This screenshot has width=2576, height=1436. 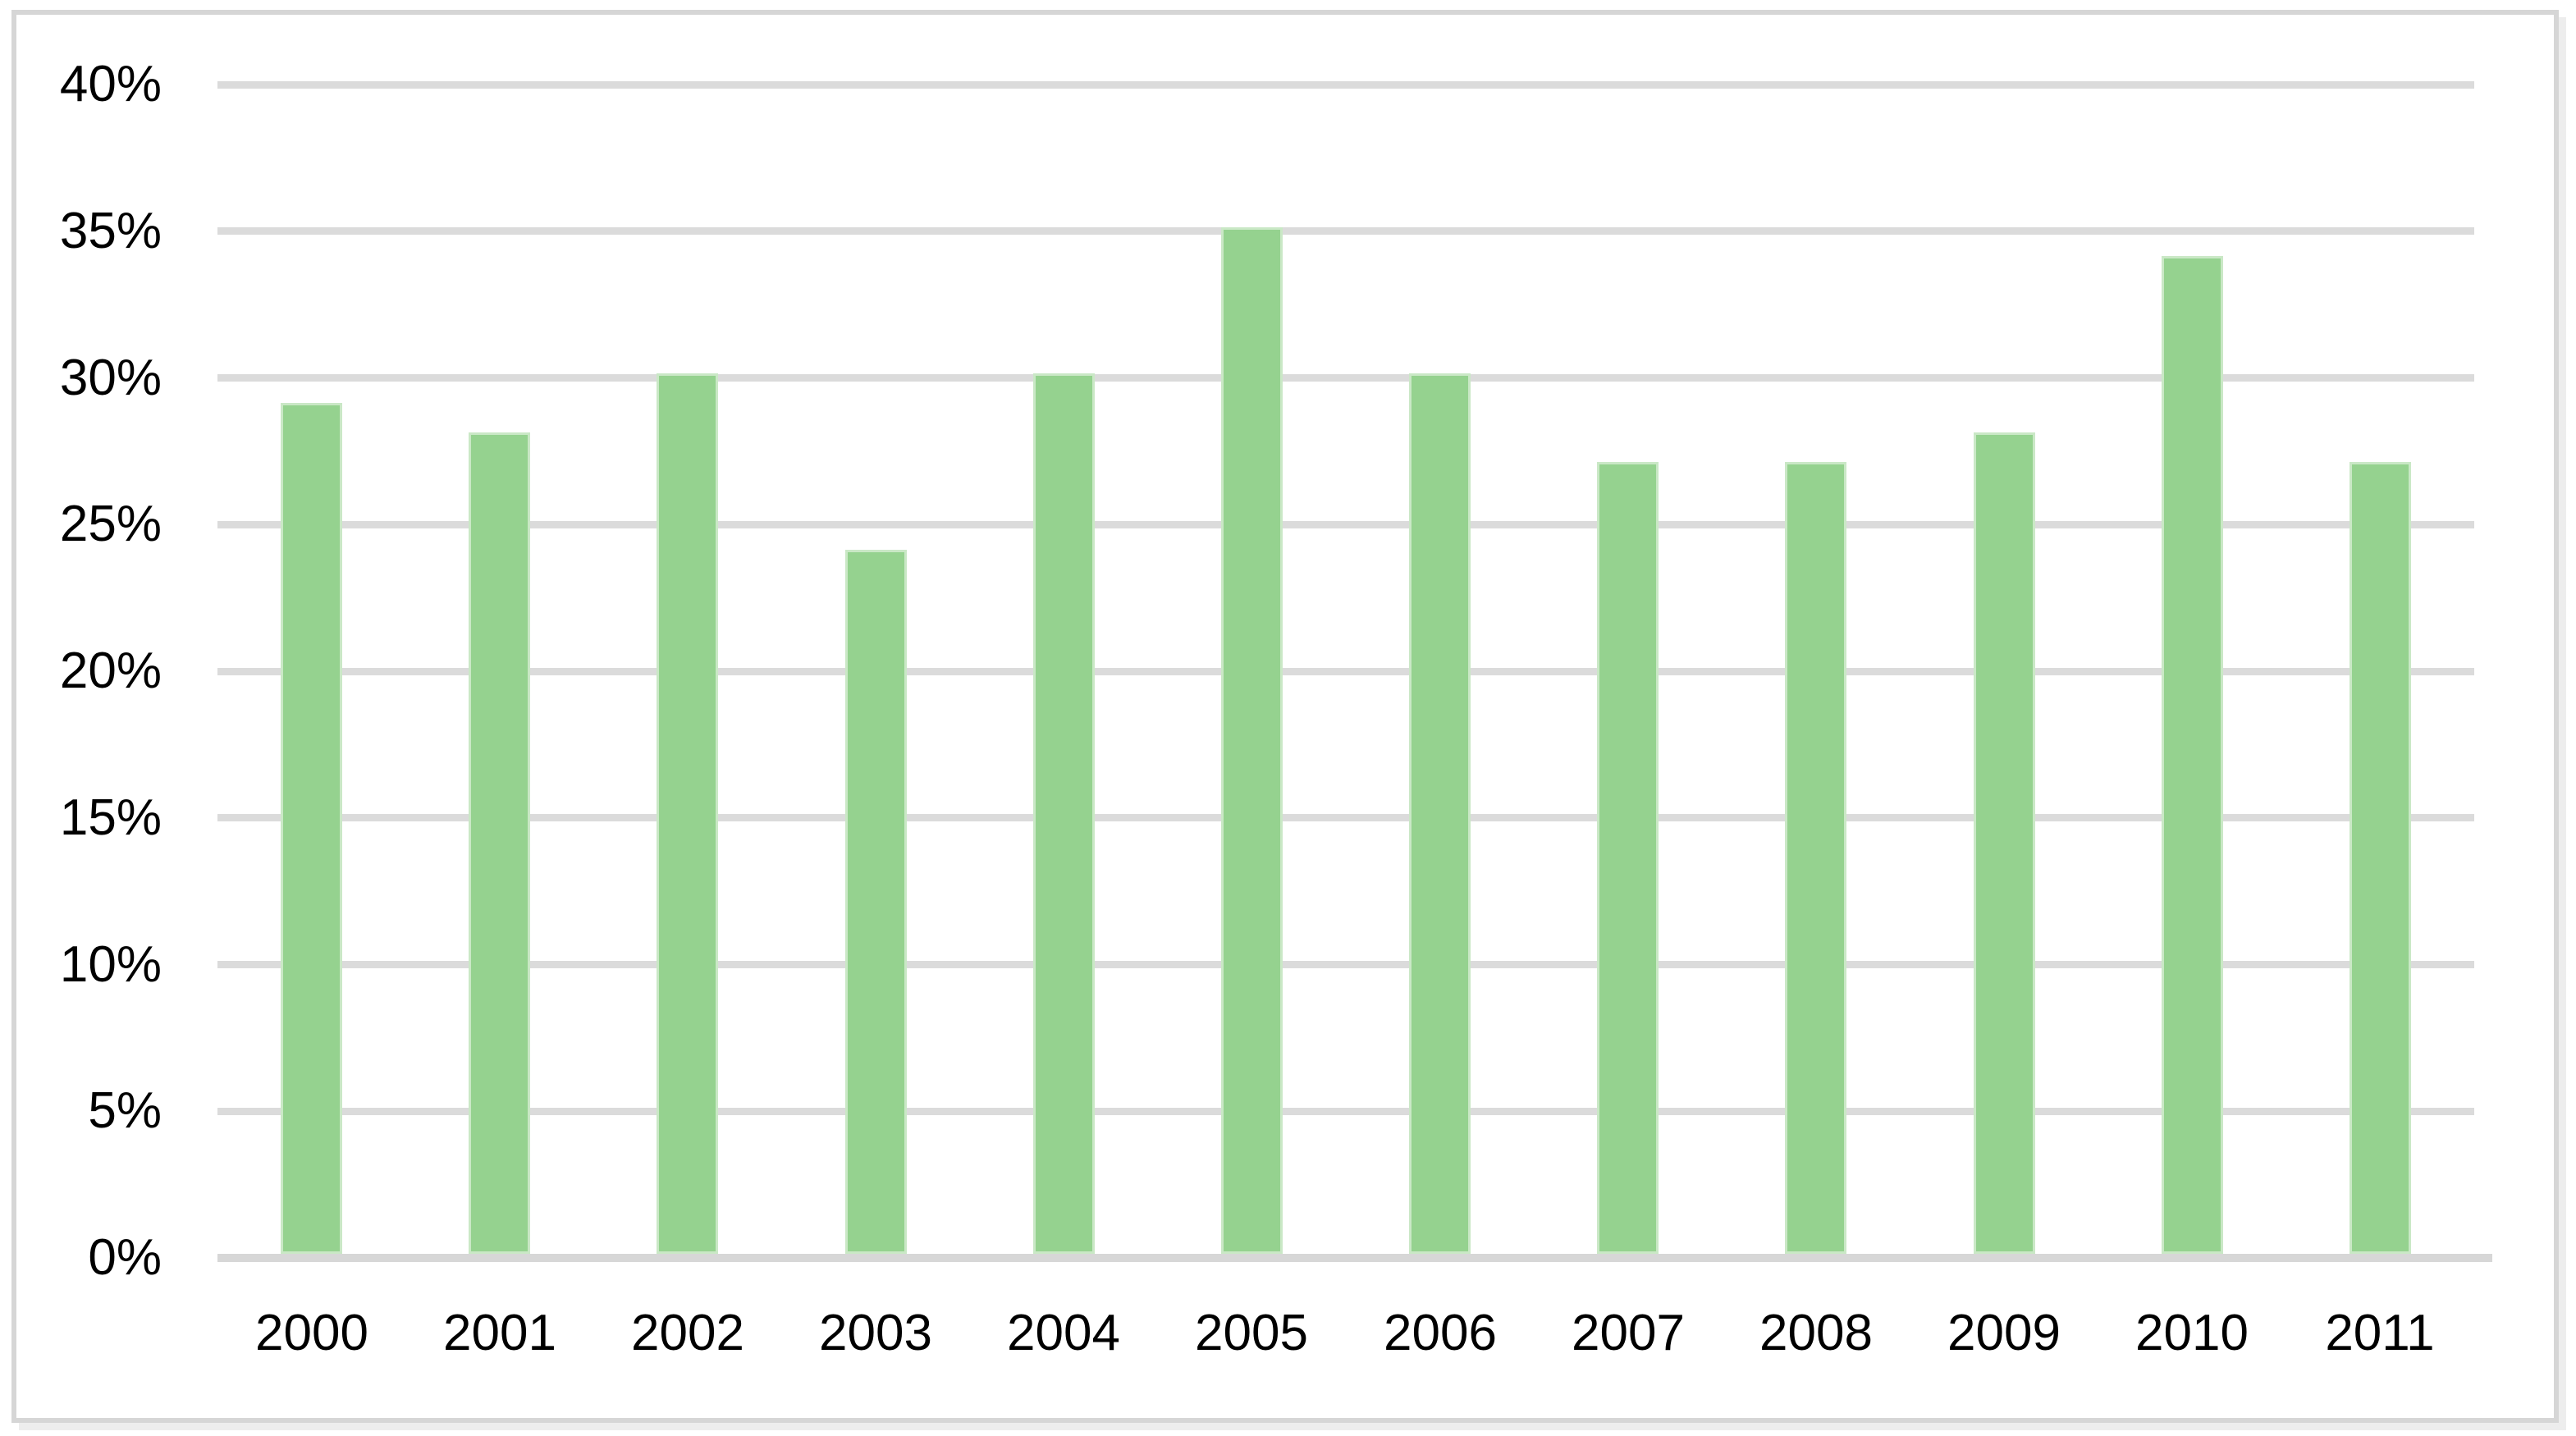 What do you see at coordinates (2380, 1333) in the screenshot?
I see `x-axis-tick-label: 2011` at bounding box center [2380, 1333].